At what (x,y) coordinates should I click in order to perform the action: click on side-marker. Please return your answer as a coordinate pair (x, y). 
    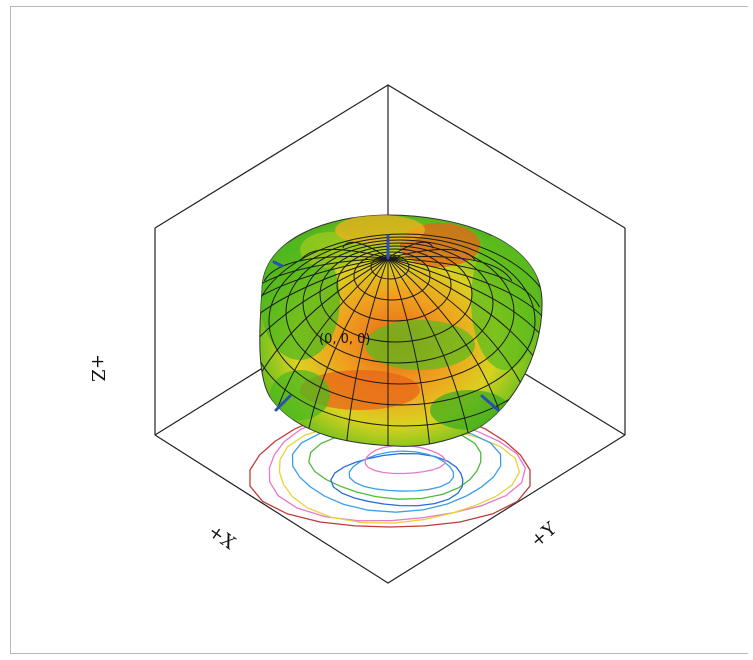
    Looking at the image, I should click on (278, 264).